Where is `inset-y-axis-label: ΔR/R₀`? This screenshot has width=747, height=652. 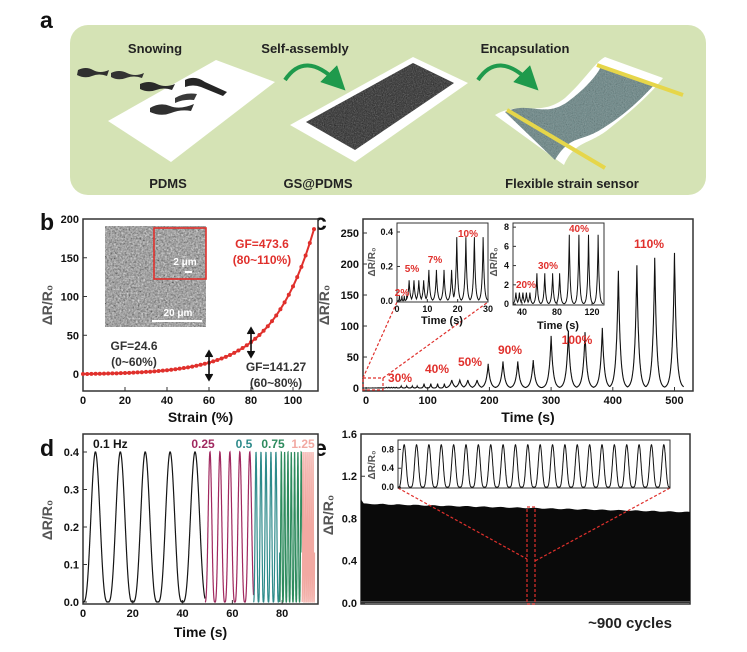
inset-y-axis-label: ΔR/R₀ is located at coordinates (372, 465).